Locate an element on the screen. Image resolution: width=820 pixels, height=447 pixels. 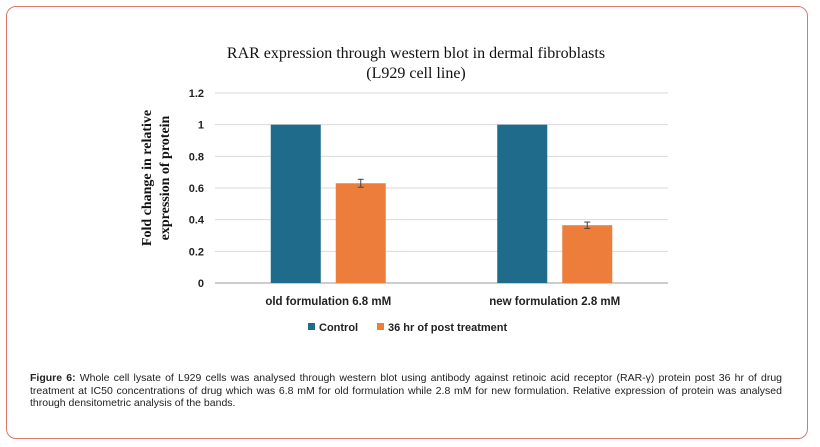
legend-swatch-control is located at coordinates (311, 326).